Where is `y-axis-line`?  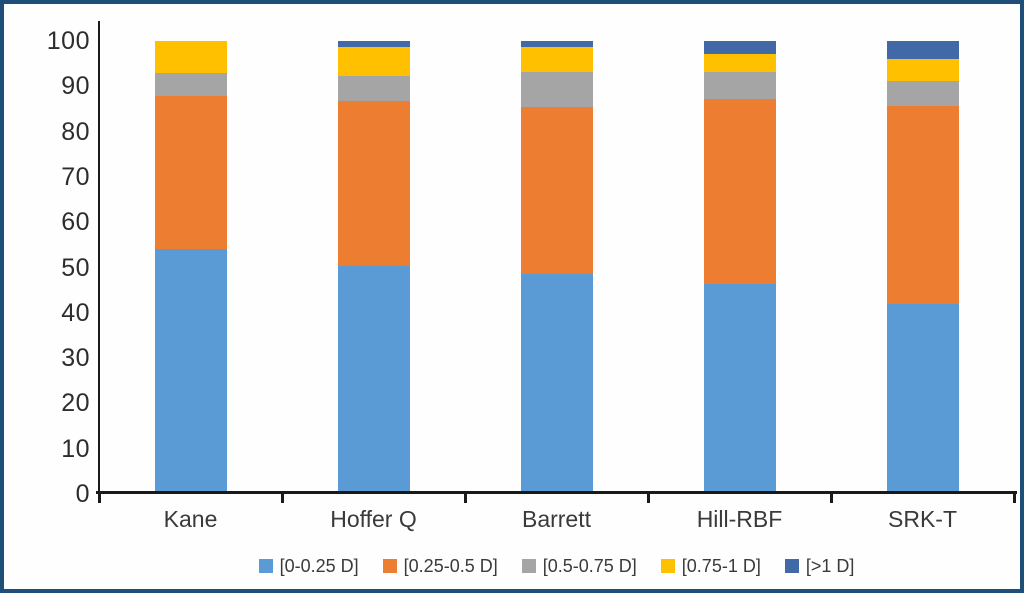
y-axis-line is located at coordinates (99, 257).